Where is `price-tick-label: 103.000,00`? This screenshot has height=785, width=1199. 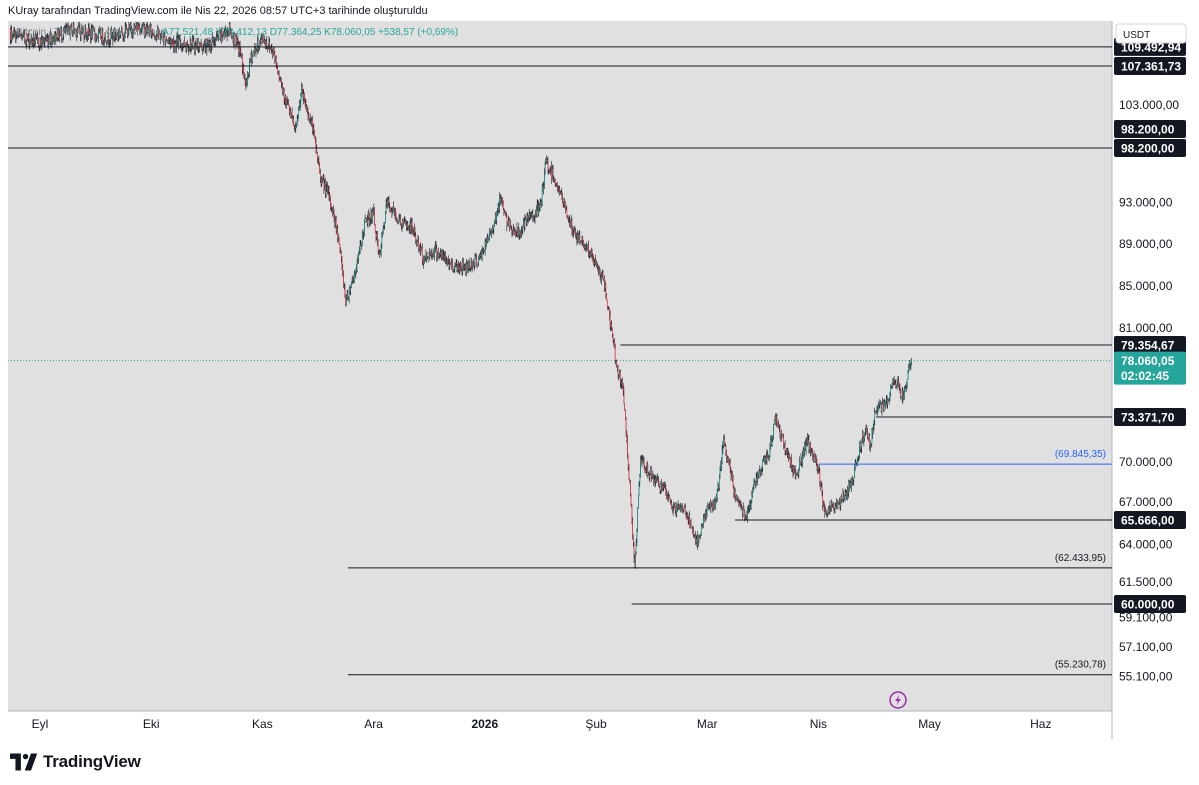
price-tick-label: 103.000,00 is located at coordinates (1149, 105).